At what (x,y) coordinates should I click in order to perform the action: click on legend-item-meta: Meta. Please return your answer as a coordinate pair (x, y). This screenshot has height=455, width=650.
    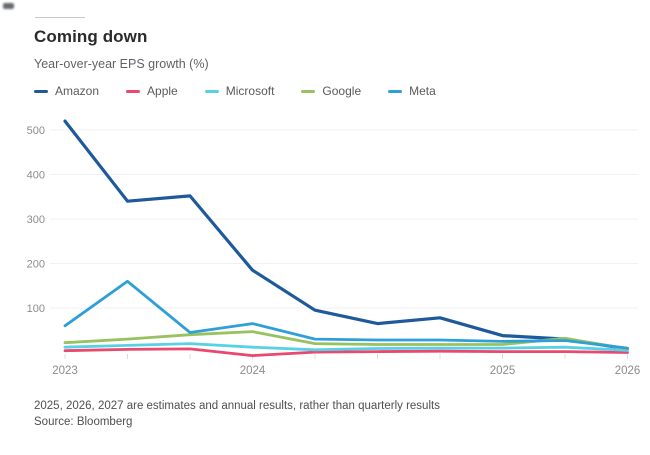
    Looking at the image, I should click on (412, 91).